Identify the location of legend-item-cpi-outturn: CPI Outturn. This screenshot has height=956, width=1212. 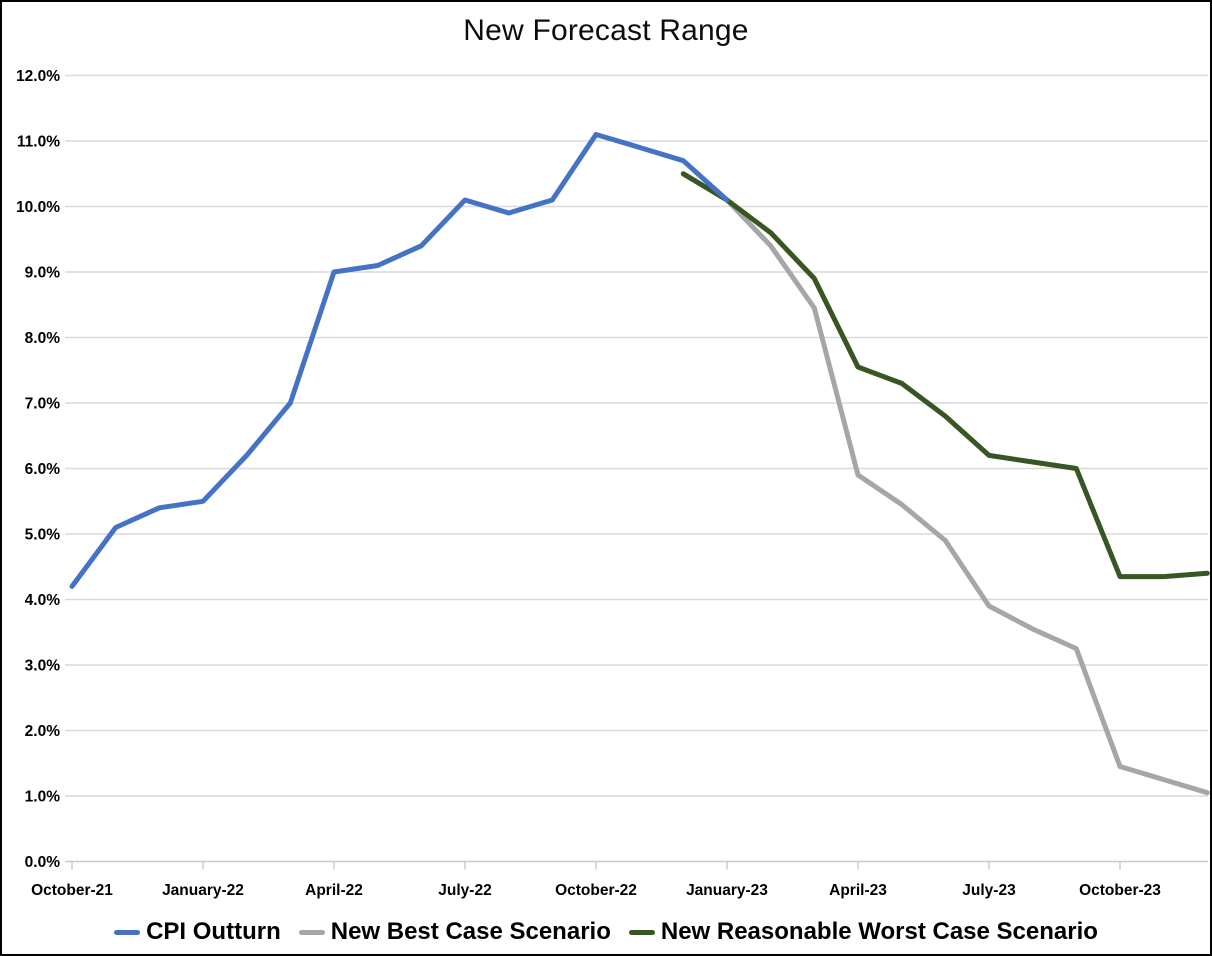
(197, 932).